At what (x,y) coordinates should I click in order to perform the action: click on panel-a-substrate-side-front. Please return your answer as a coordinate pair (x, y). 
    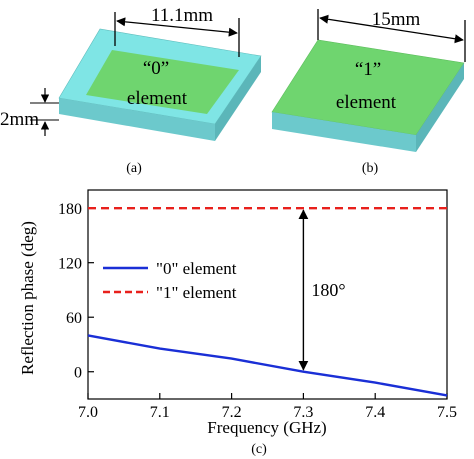
    Looking at the image, I should click on (137, 119).